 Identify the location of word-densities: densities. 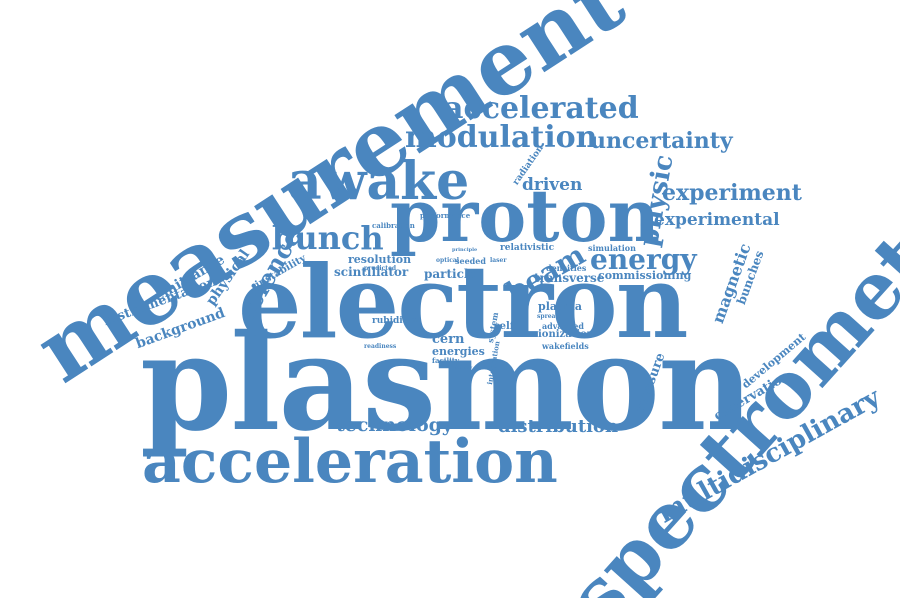
(566, 268).